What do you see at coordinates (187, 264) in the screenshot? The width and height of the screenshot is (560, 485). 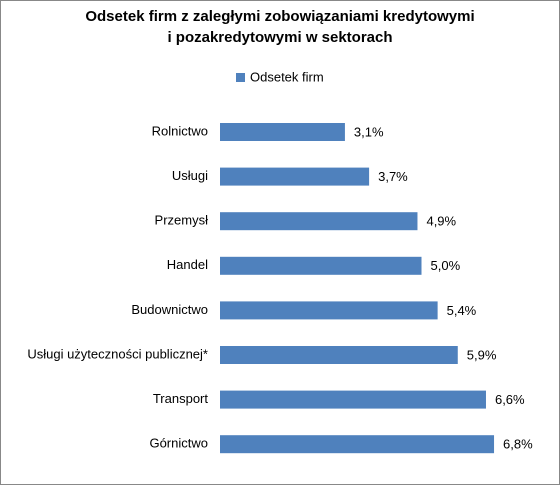 I see `y-tick-label: Handel` at bounding box center [187, 264].